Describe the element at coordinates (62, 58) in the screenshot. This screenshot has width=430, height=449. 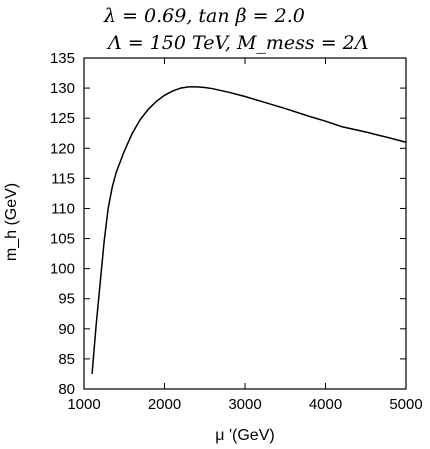
I see `y-tick-label: 135` at that location.